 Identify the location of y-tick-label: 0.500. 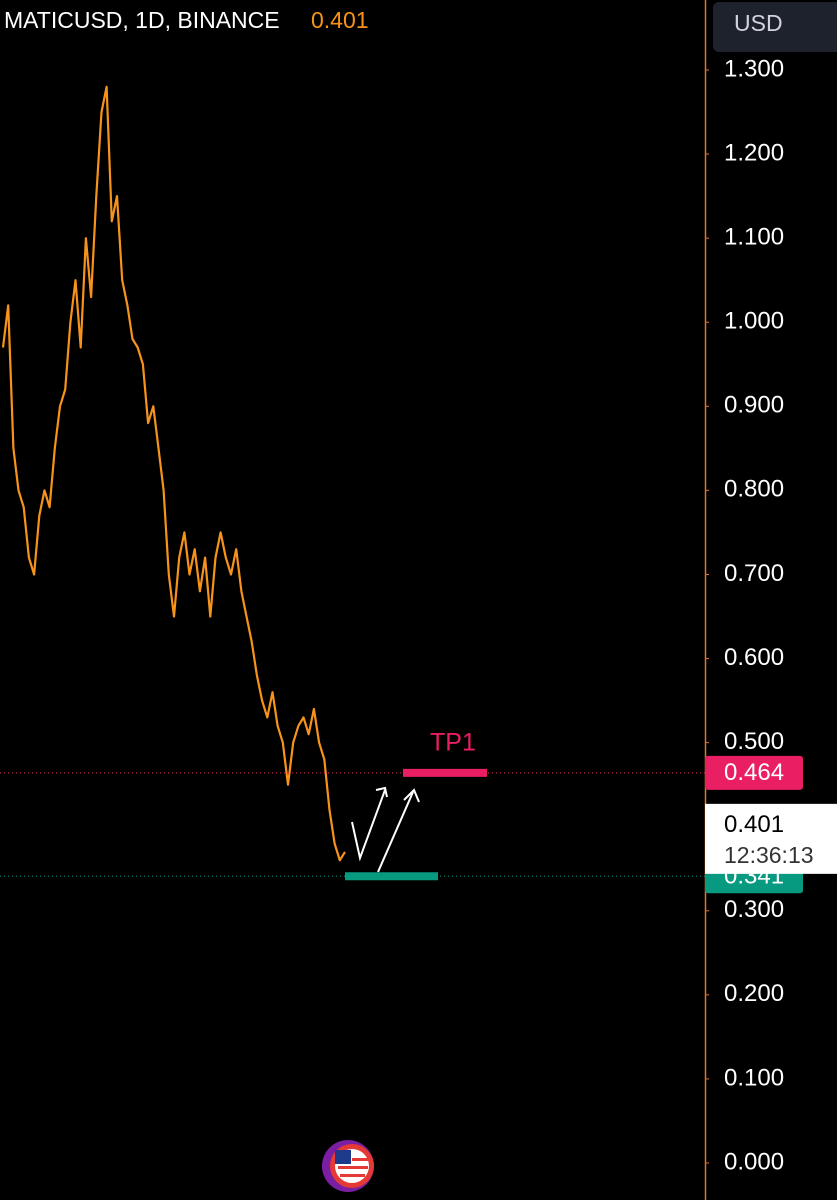
(754, 741).